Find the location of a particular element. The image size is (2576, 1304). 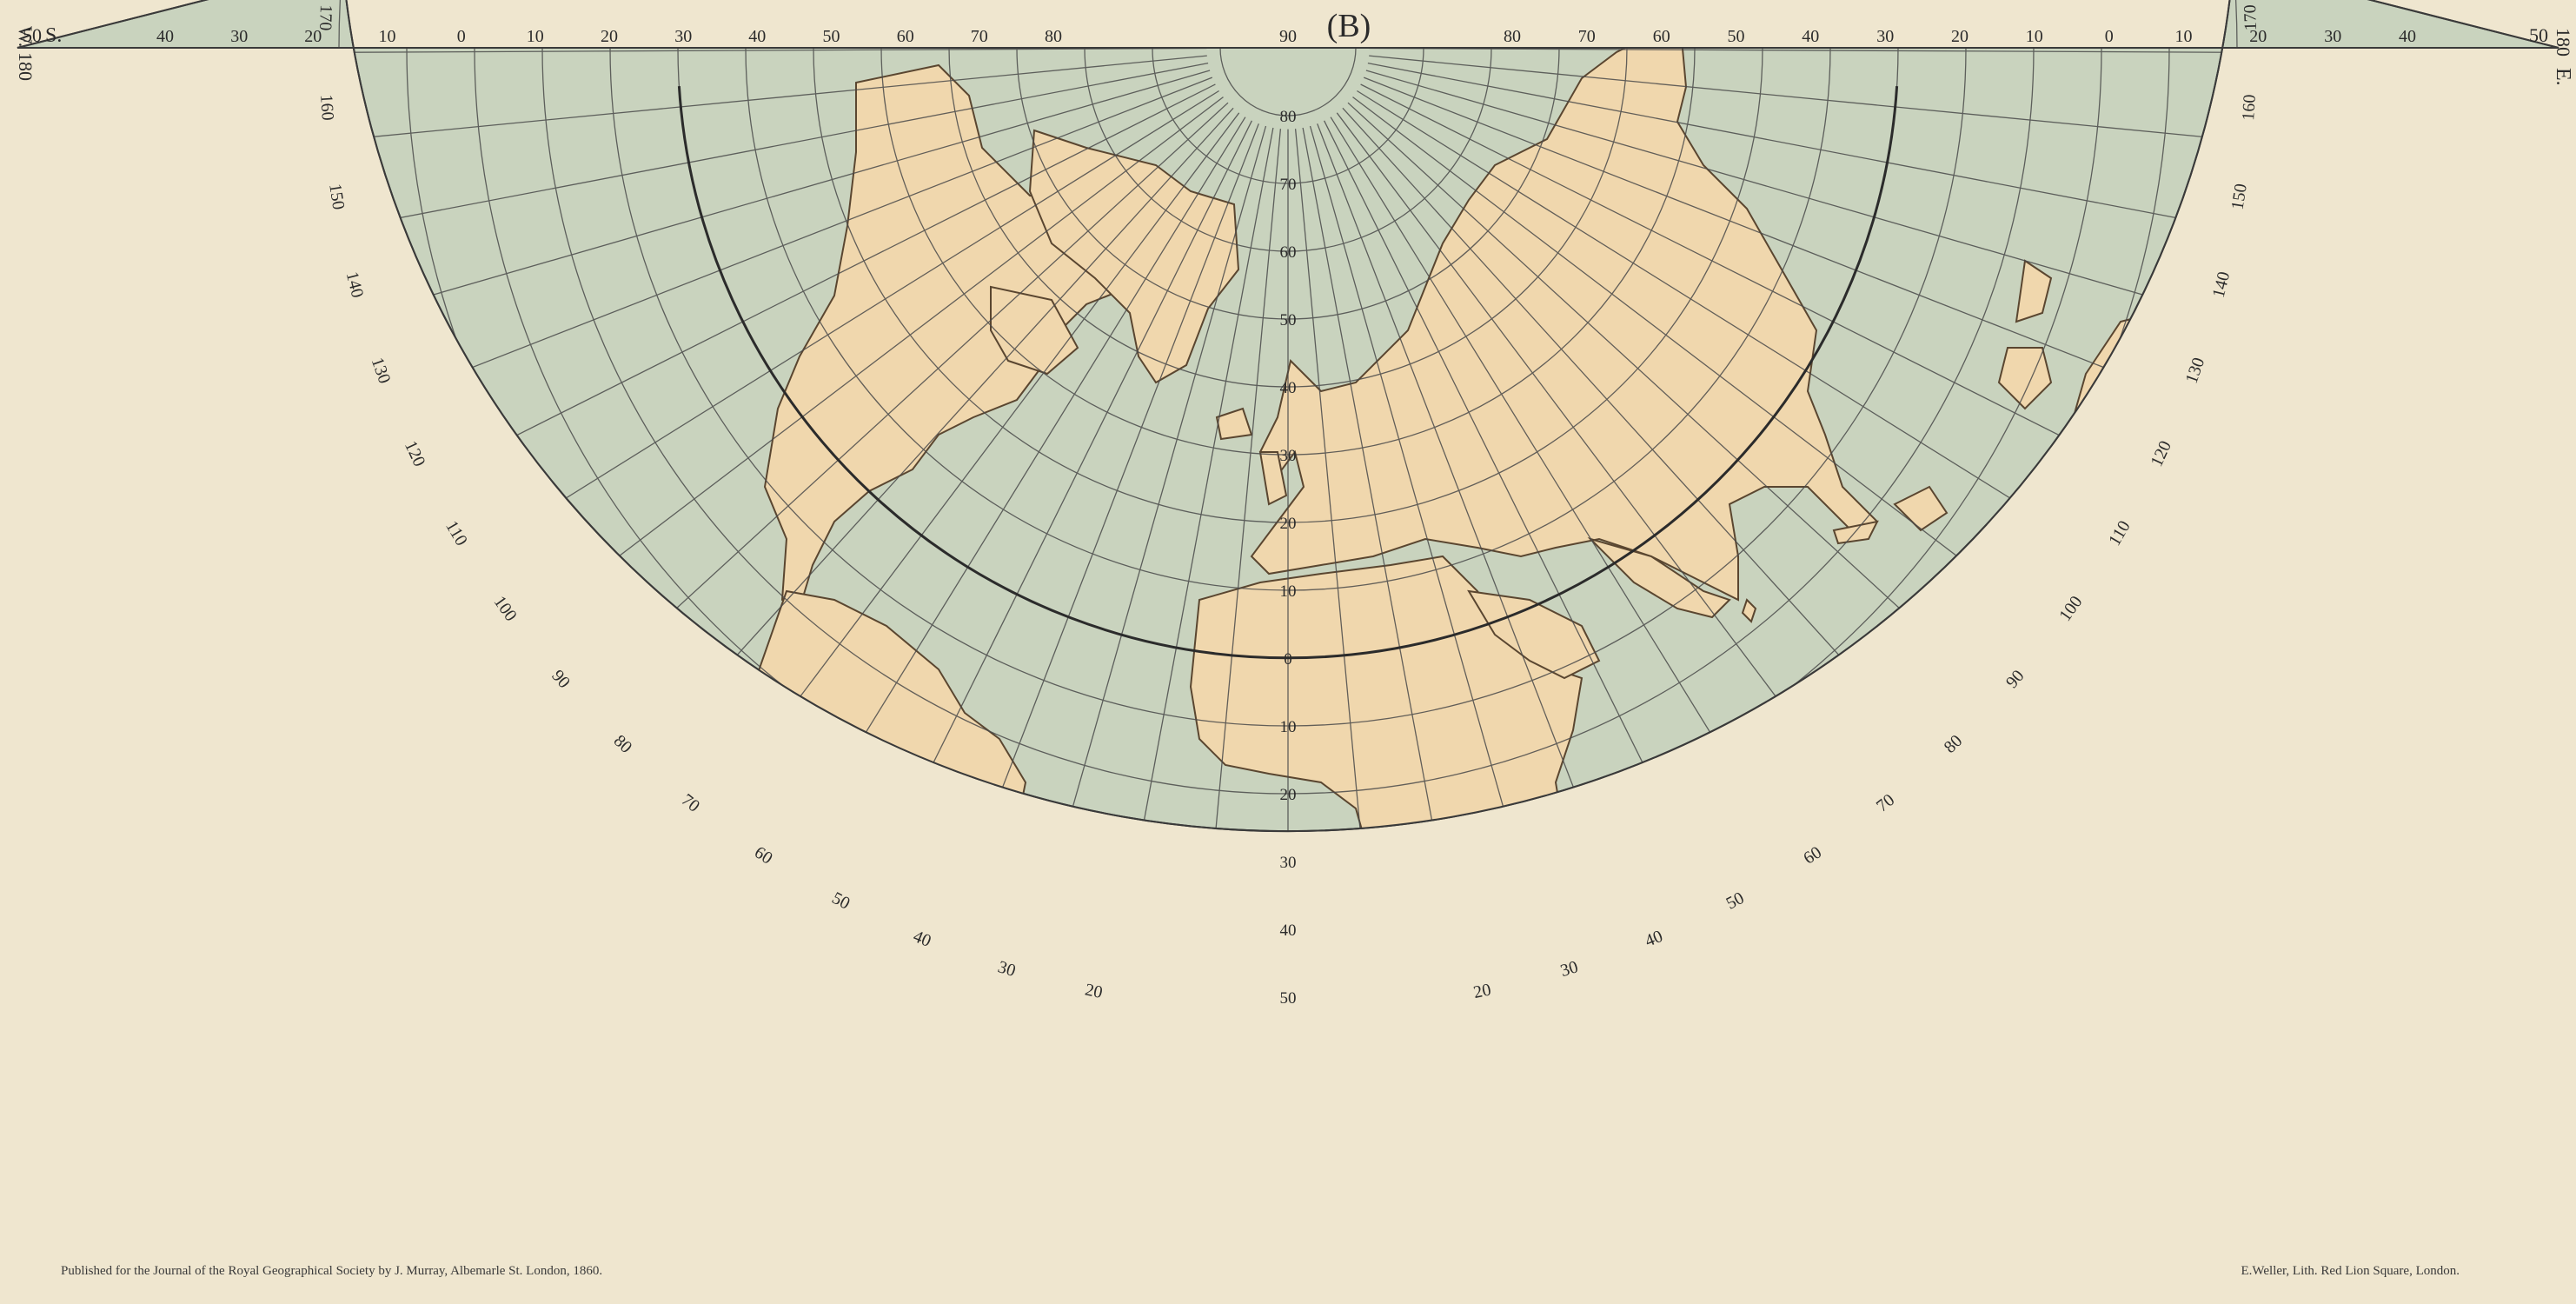

edge-meridian-label-left: 60 is located at coordinates (763, 855).